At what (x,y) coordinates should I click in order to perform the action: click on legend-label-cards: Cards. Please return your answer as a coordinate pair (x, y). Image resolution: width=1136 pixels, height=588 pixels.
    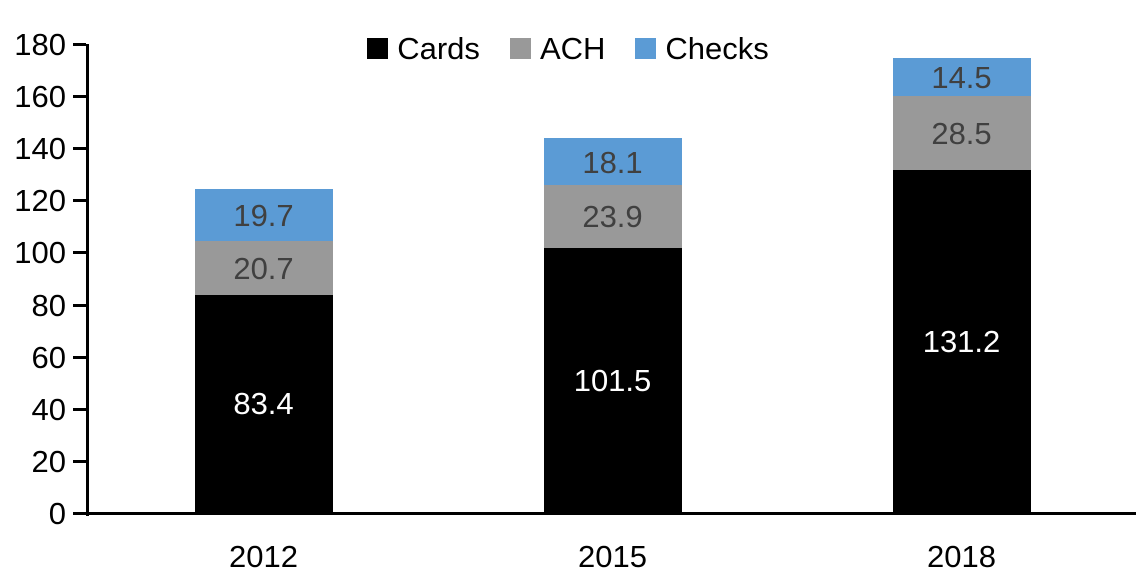
    Looking at the image, I should click on (438, 48).